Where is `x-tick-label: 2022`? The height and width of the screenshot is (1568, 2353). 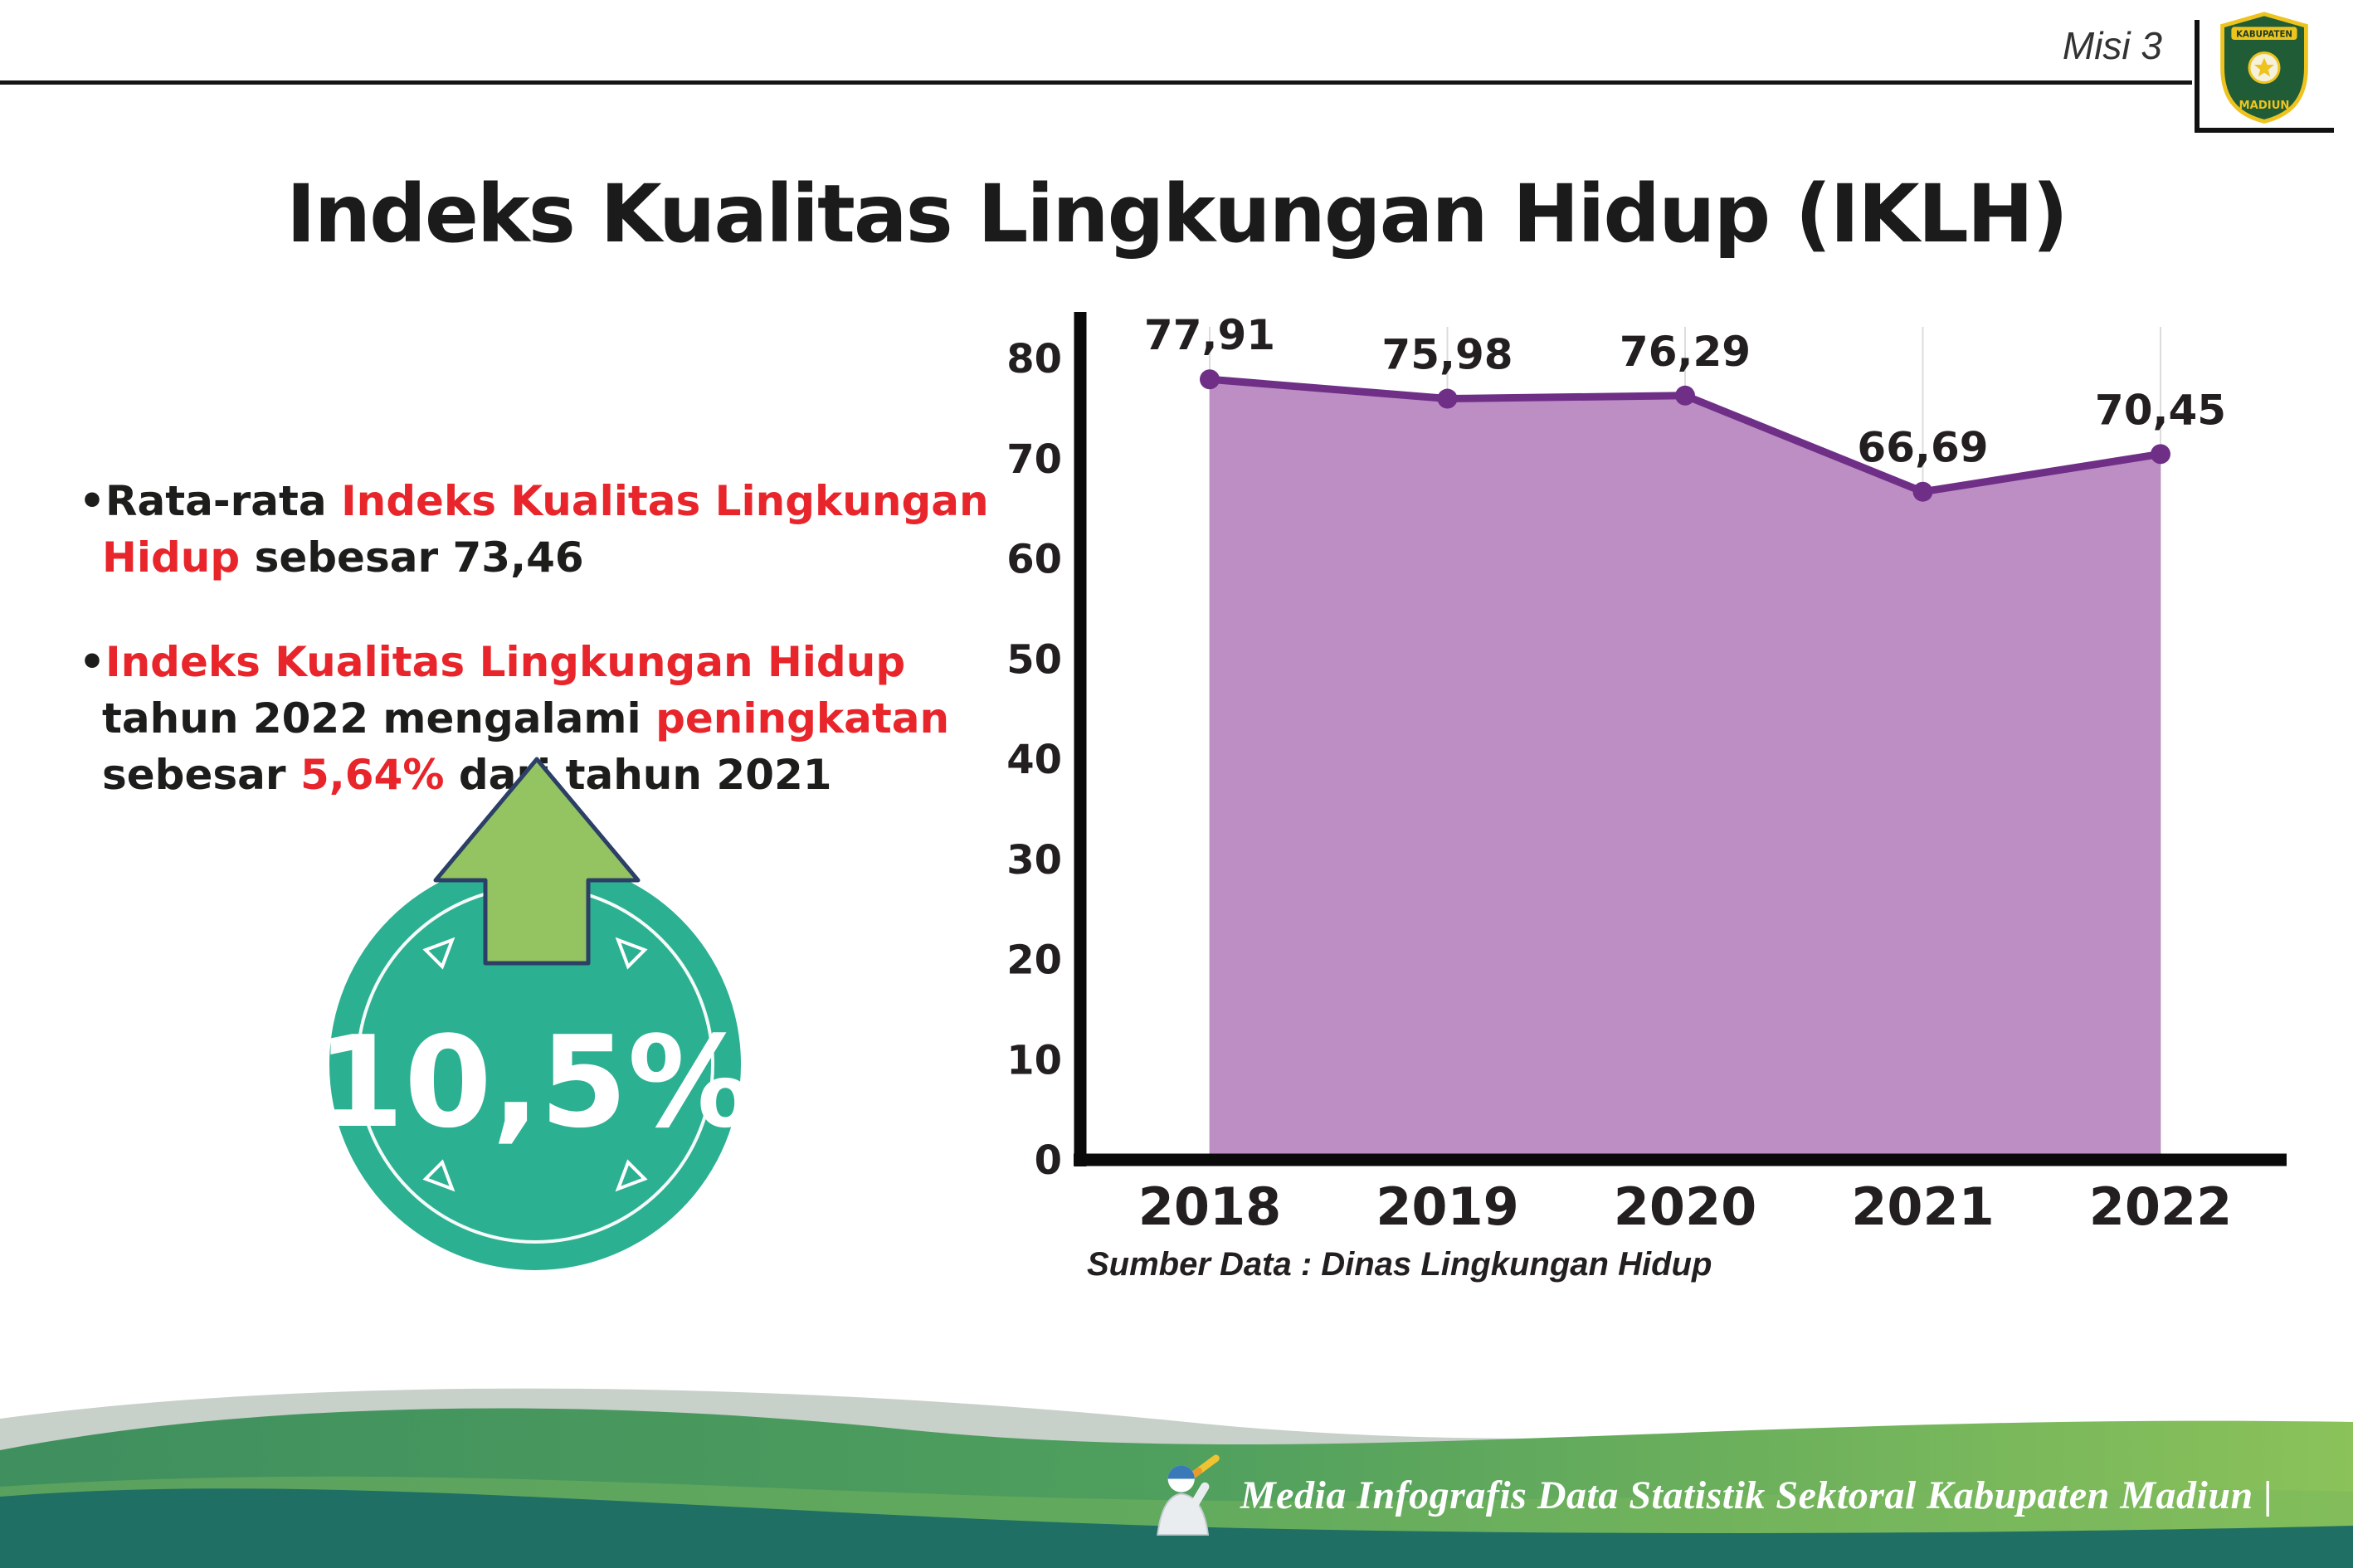
x-tick-label: 2022 is located at coordinates (2161, 1206).